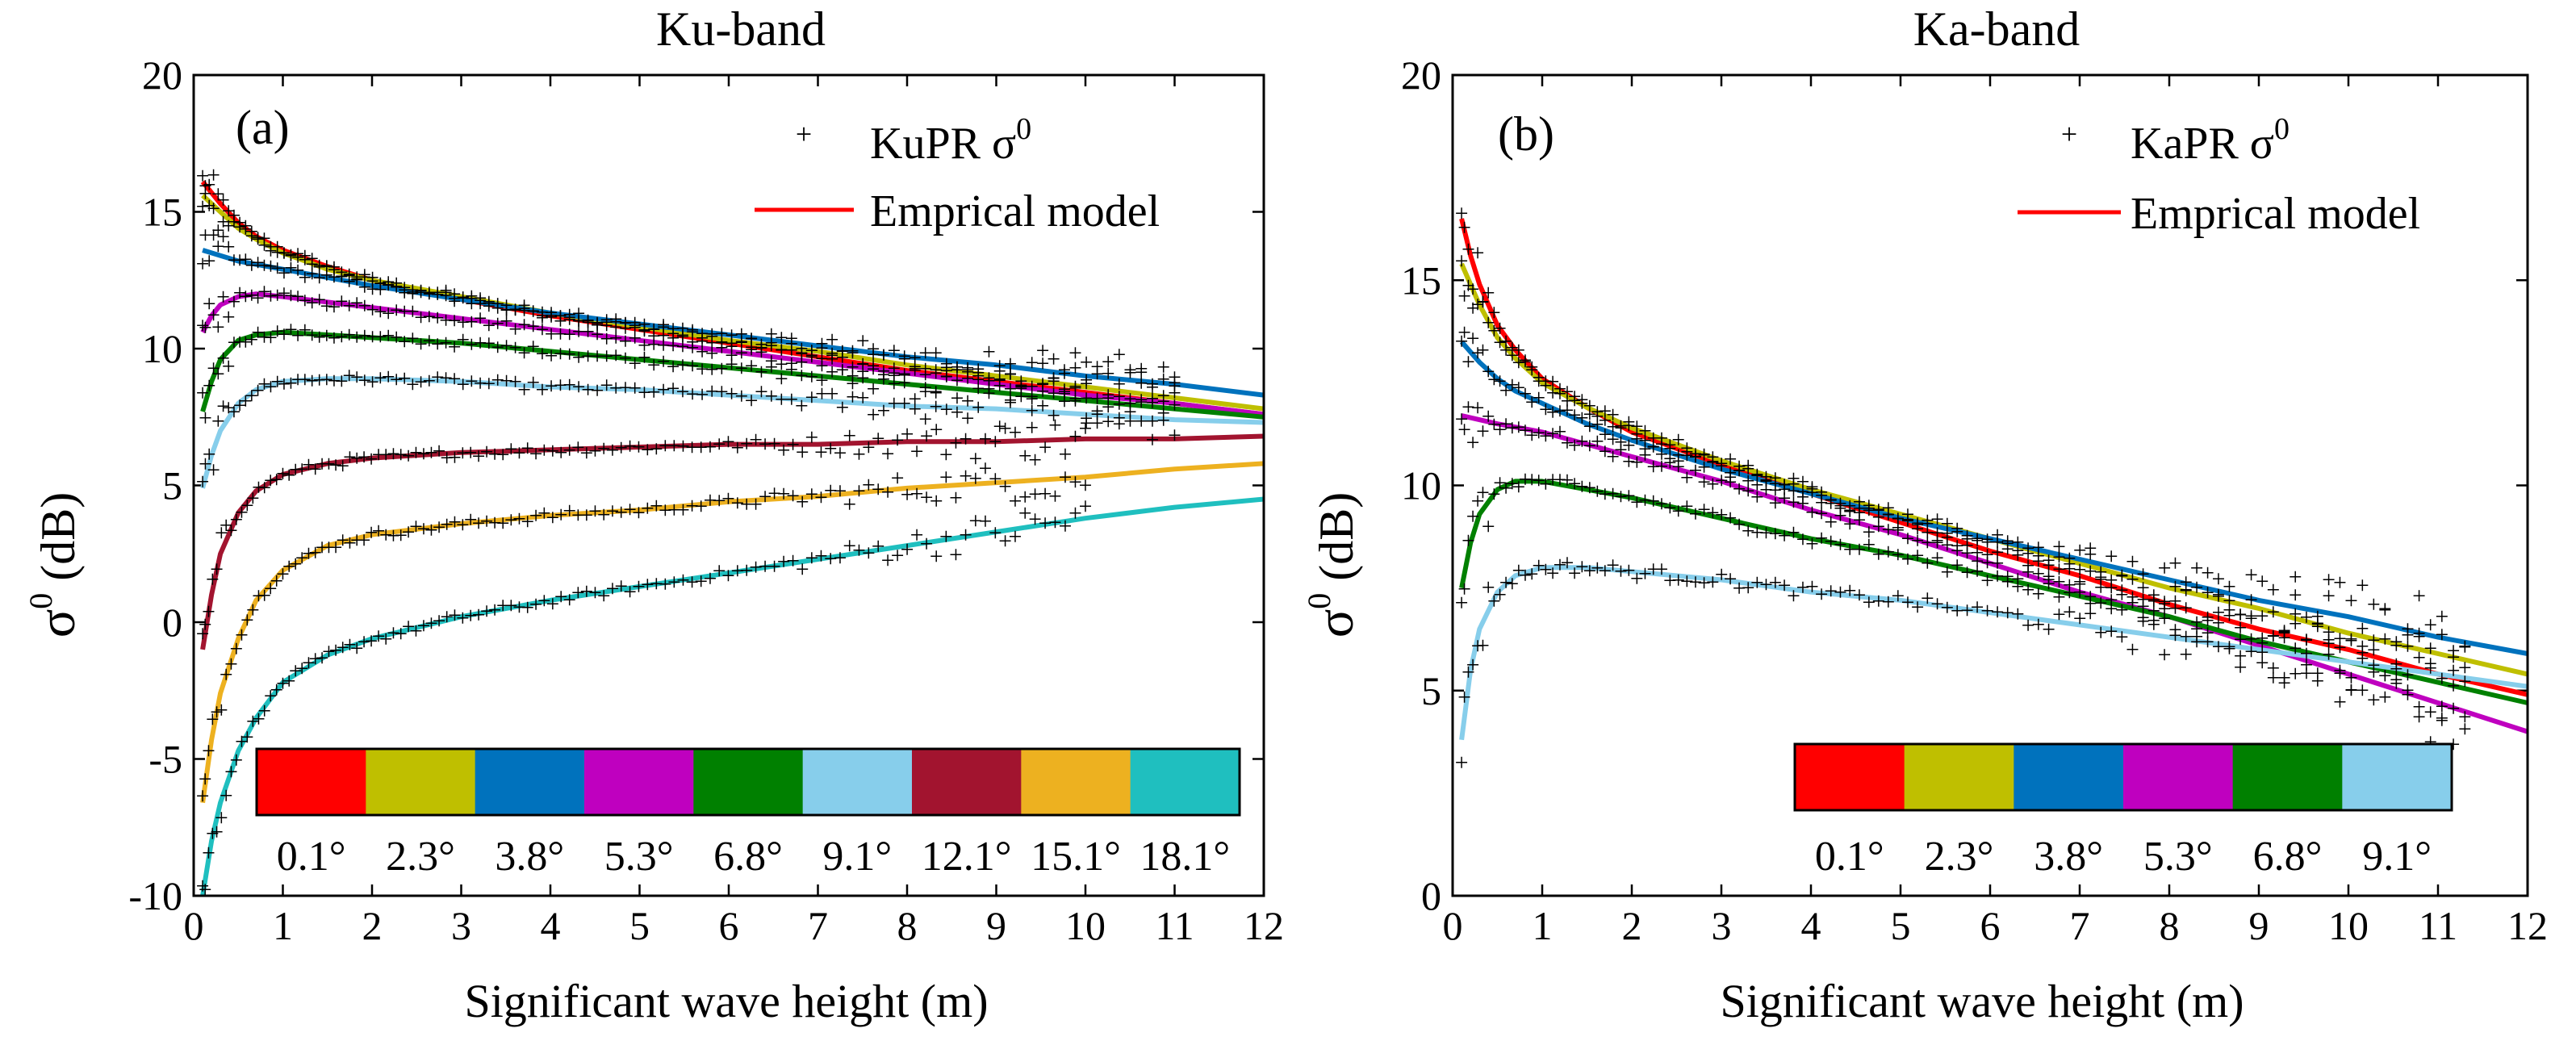  I want to click on panel-b-ylabel-sup: 0, so click(1319, 601).